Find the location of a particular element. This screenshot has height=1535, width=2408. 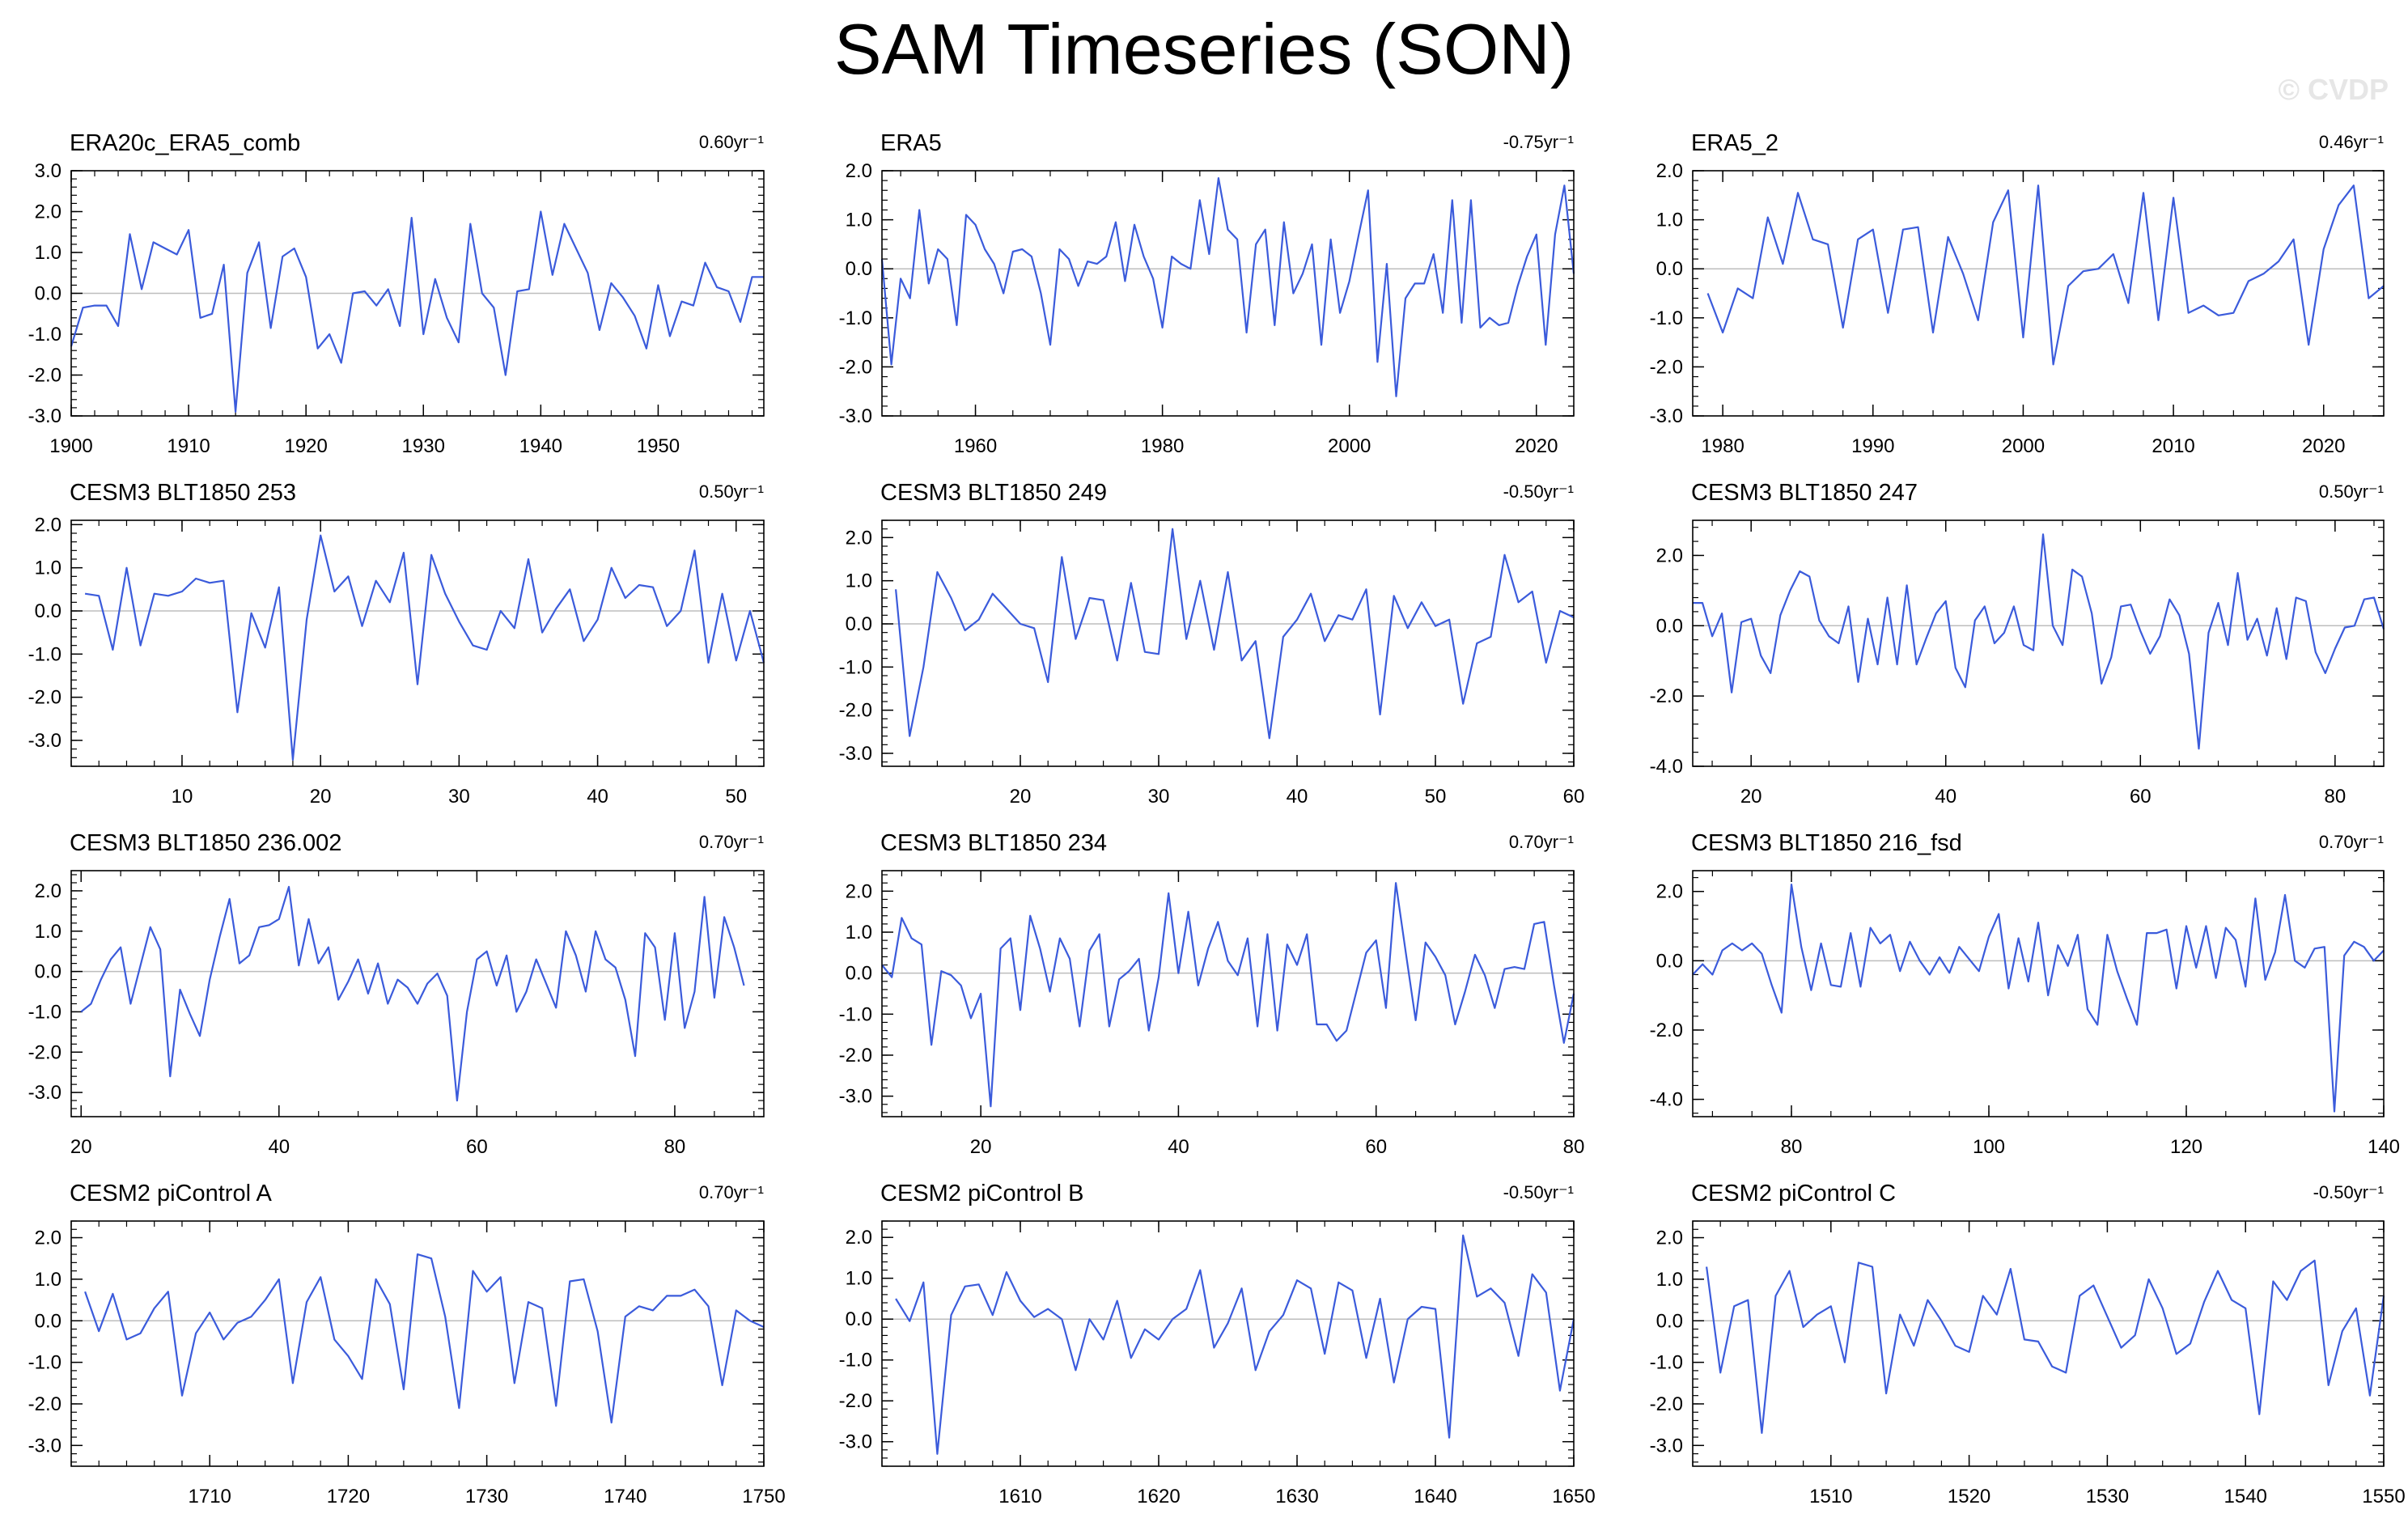

x-tick-label: 1650 is located at coordinates (1573, 1497).